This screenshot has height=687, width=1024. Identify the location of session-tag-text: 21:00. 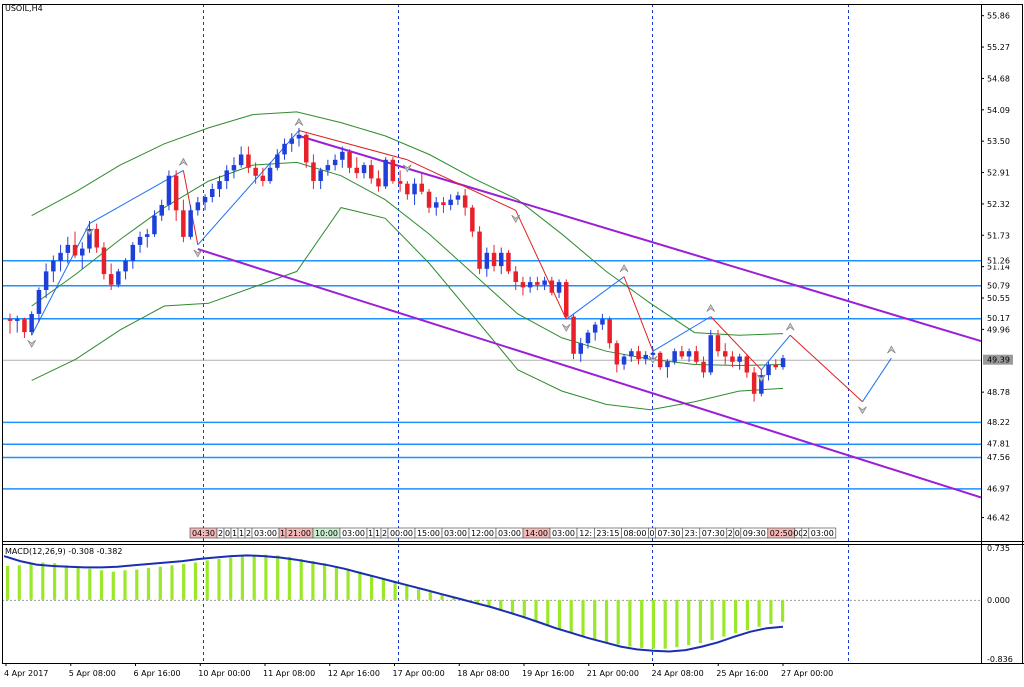
(299, 533).